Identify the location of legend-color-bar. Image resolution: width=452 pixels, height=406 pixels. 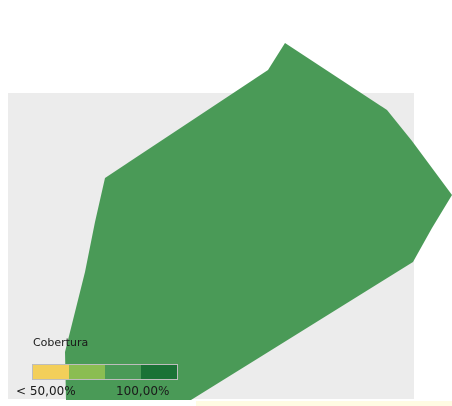
(105, 372).